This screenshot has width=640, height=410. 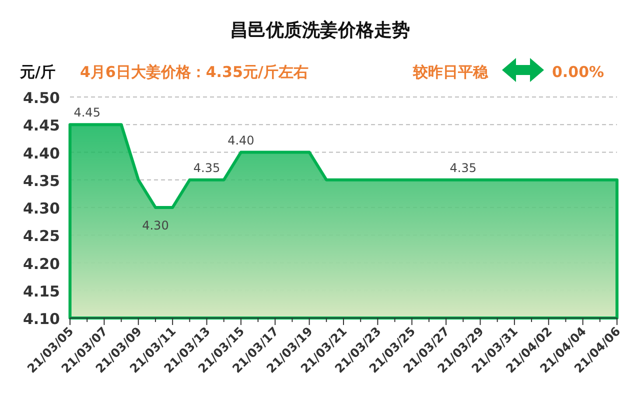 I want to click on text: 4月6日大姜价格：4.35元/斤左右, so click(x=194, y=72).